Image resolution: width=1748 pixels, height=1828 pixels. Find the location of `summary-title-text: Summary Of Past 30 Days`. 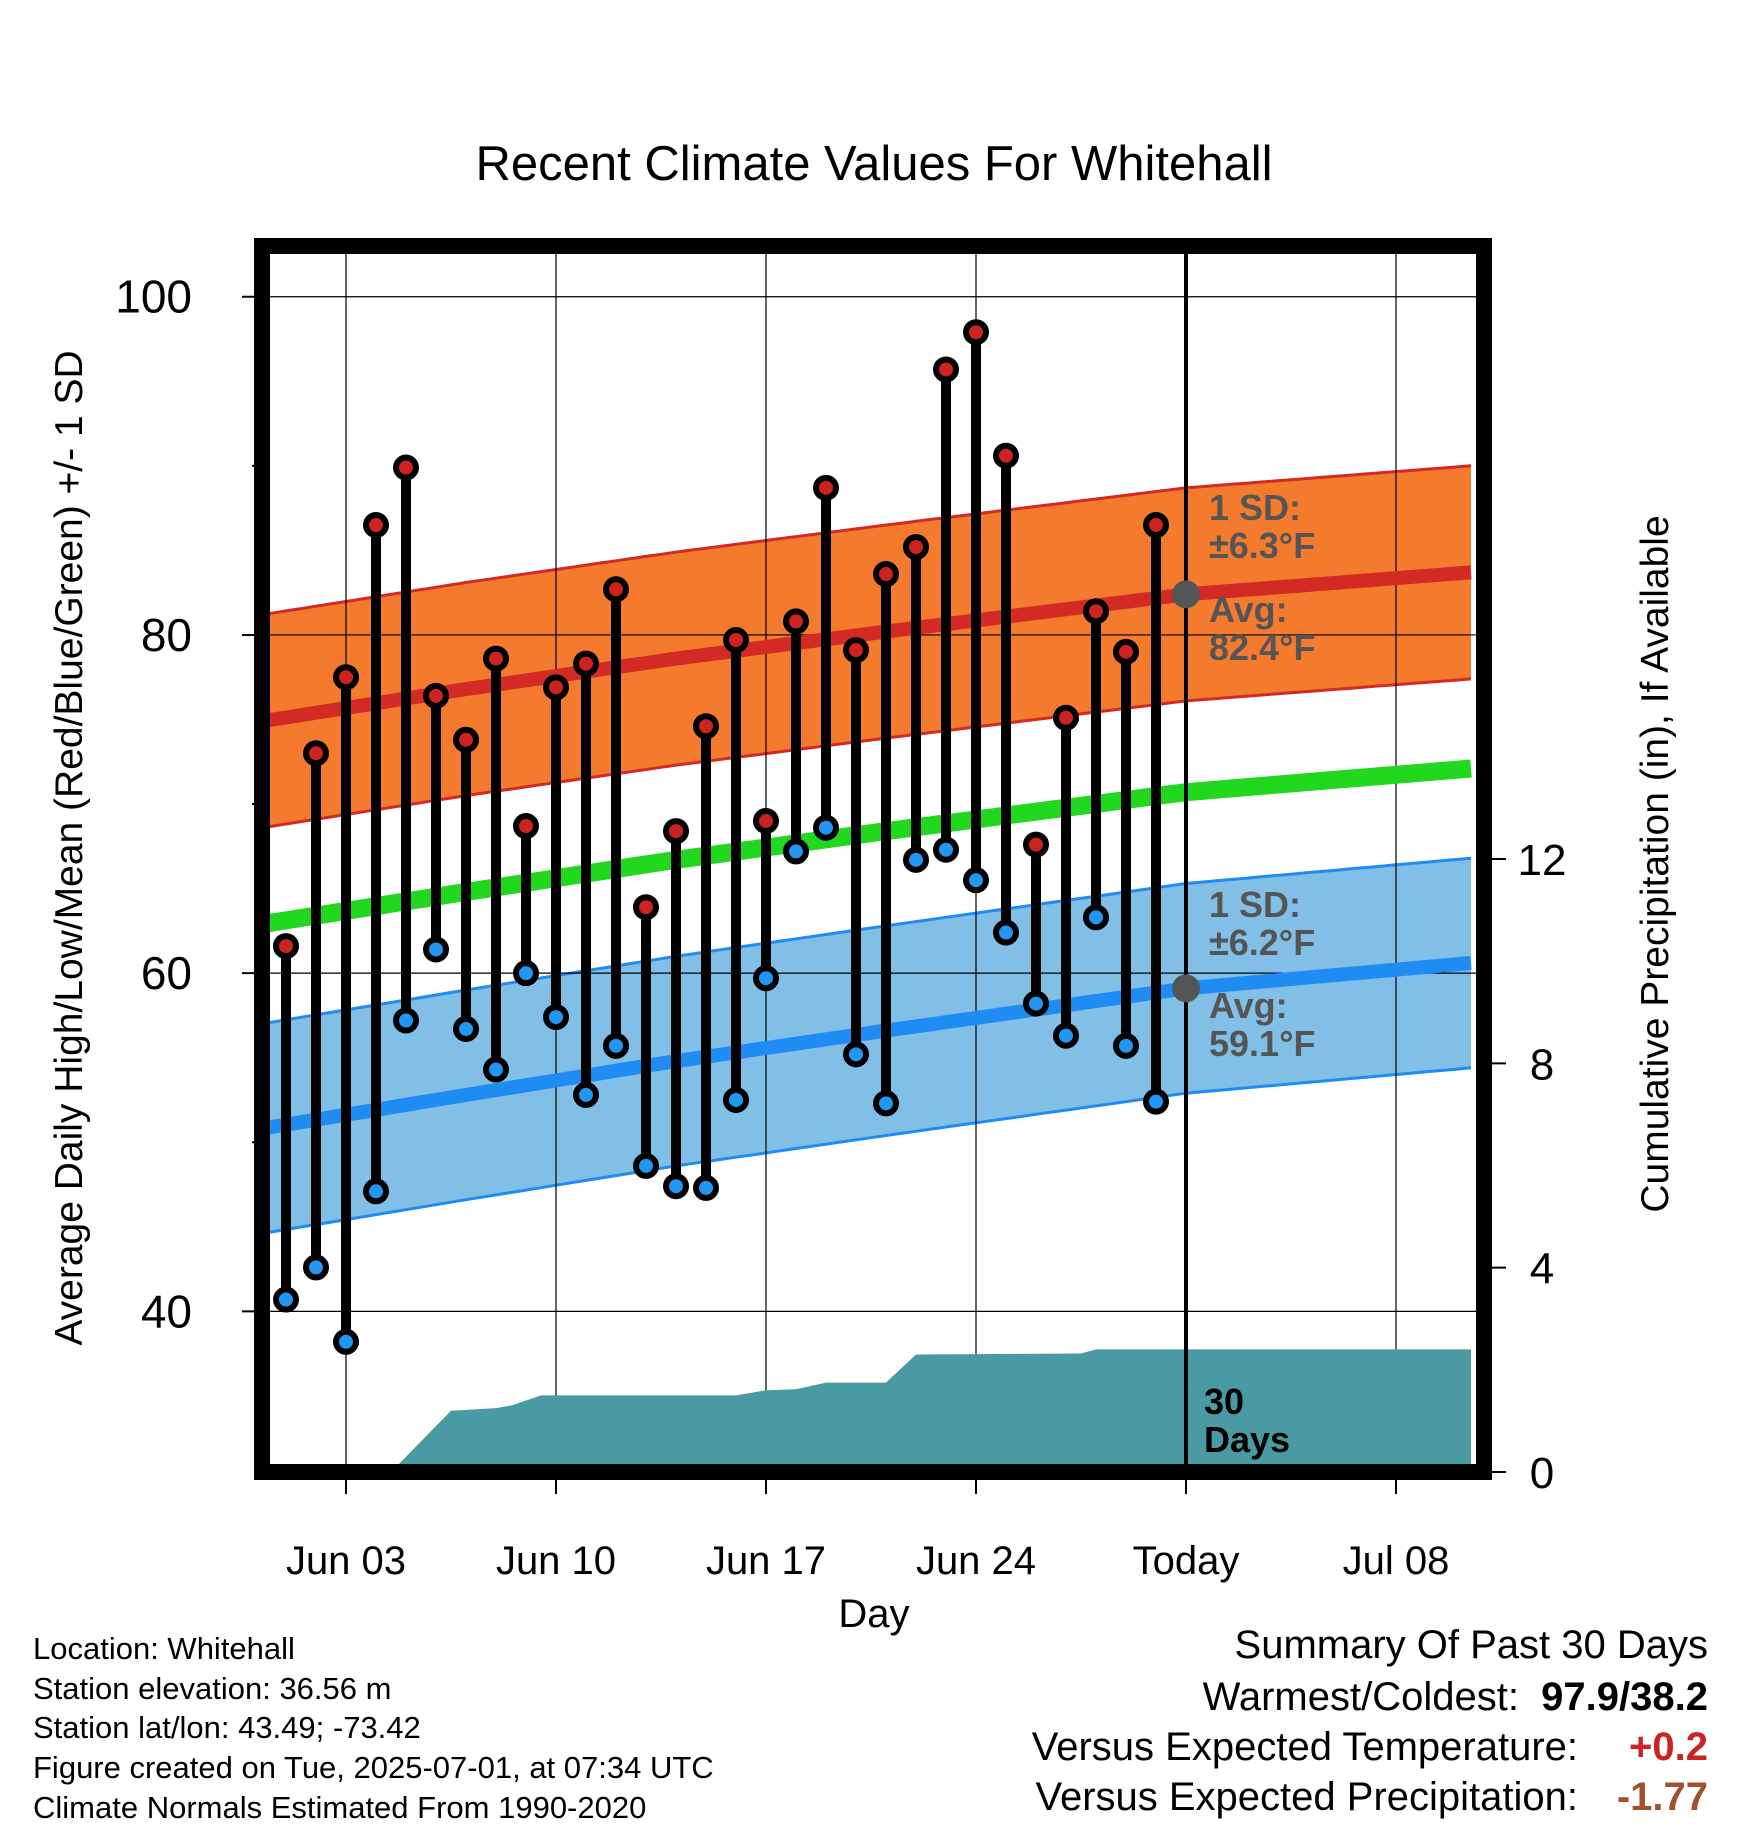

summary-title-text: Summary Of Past 30 Days is located at coordinates (1471, 1645).